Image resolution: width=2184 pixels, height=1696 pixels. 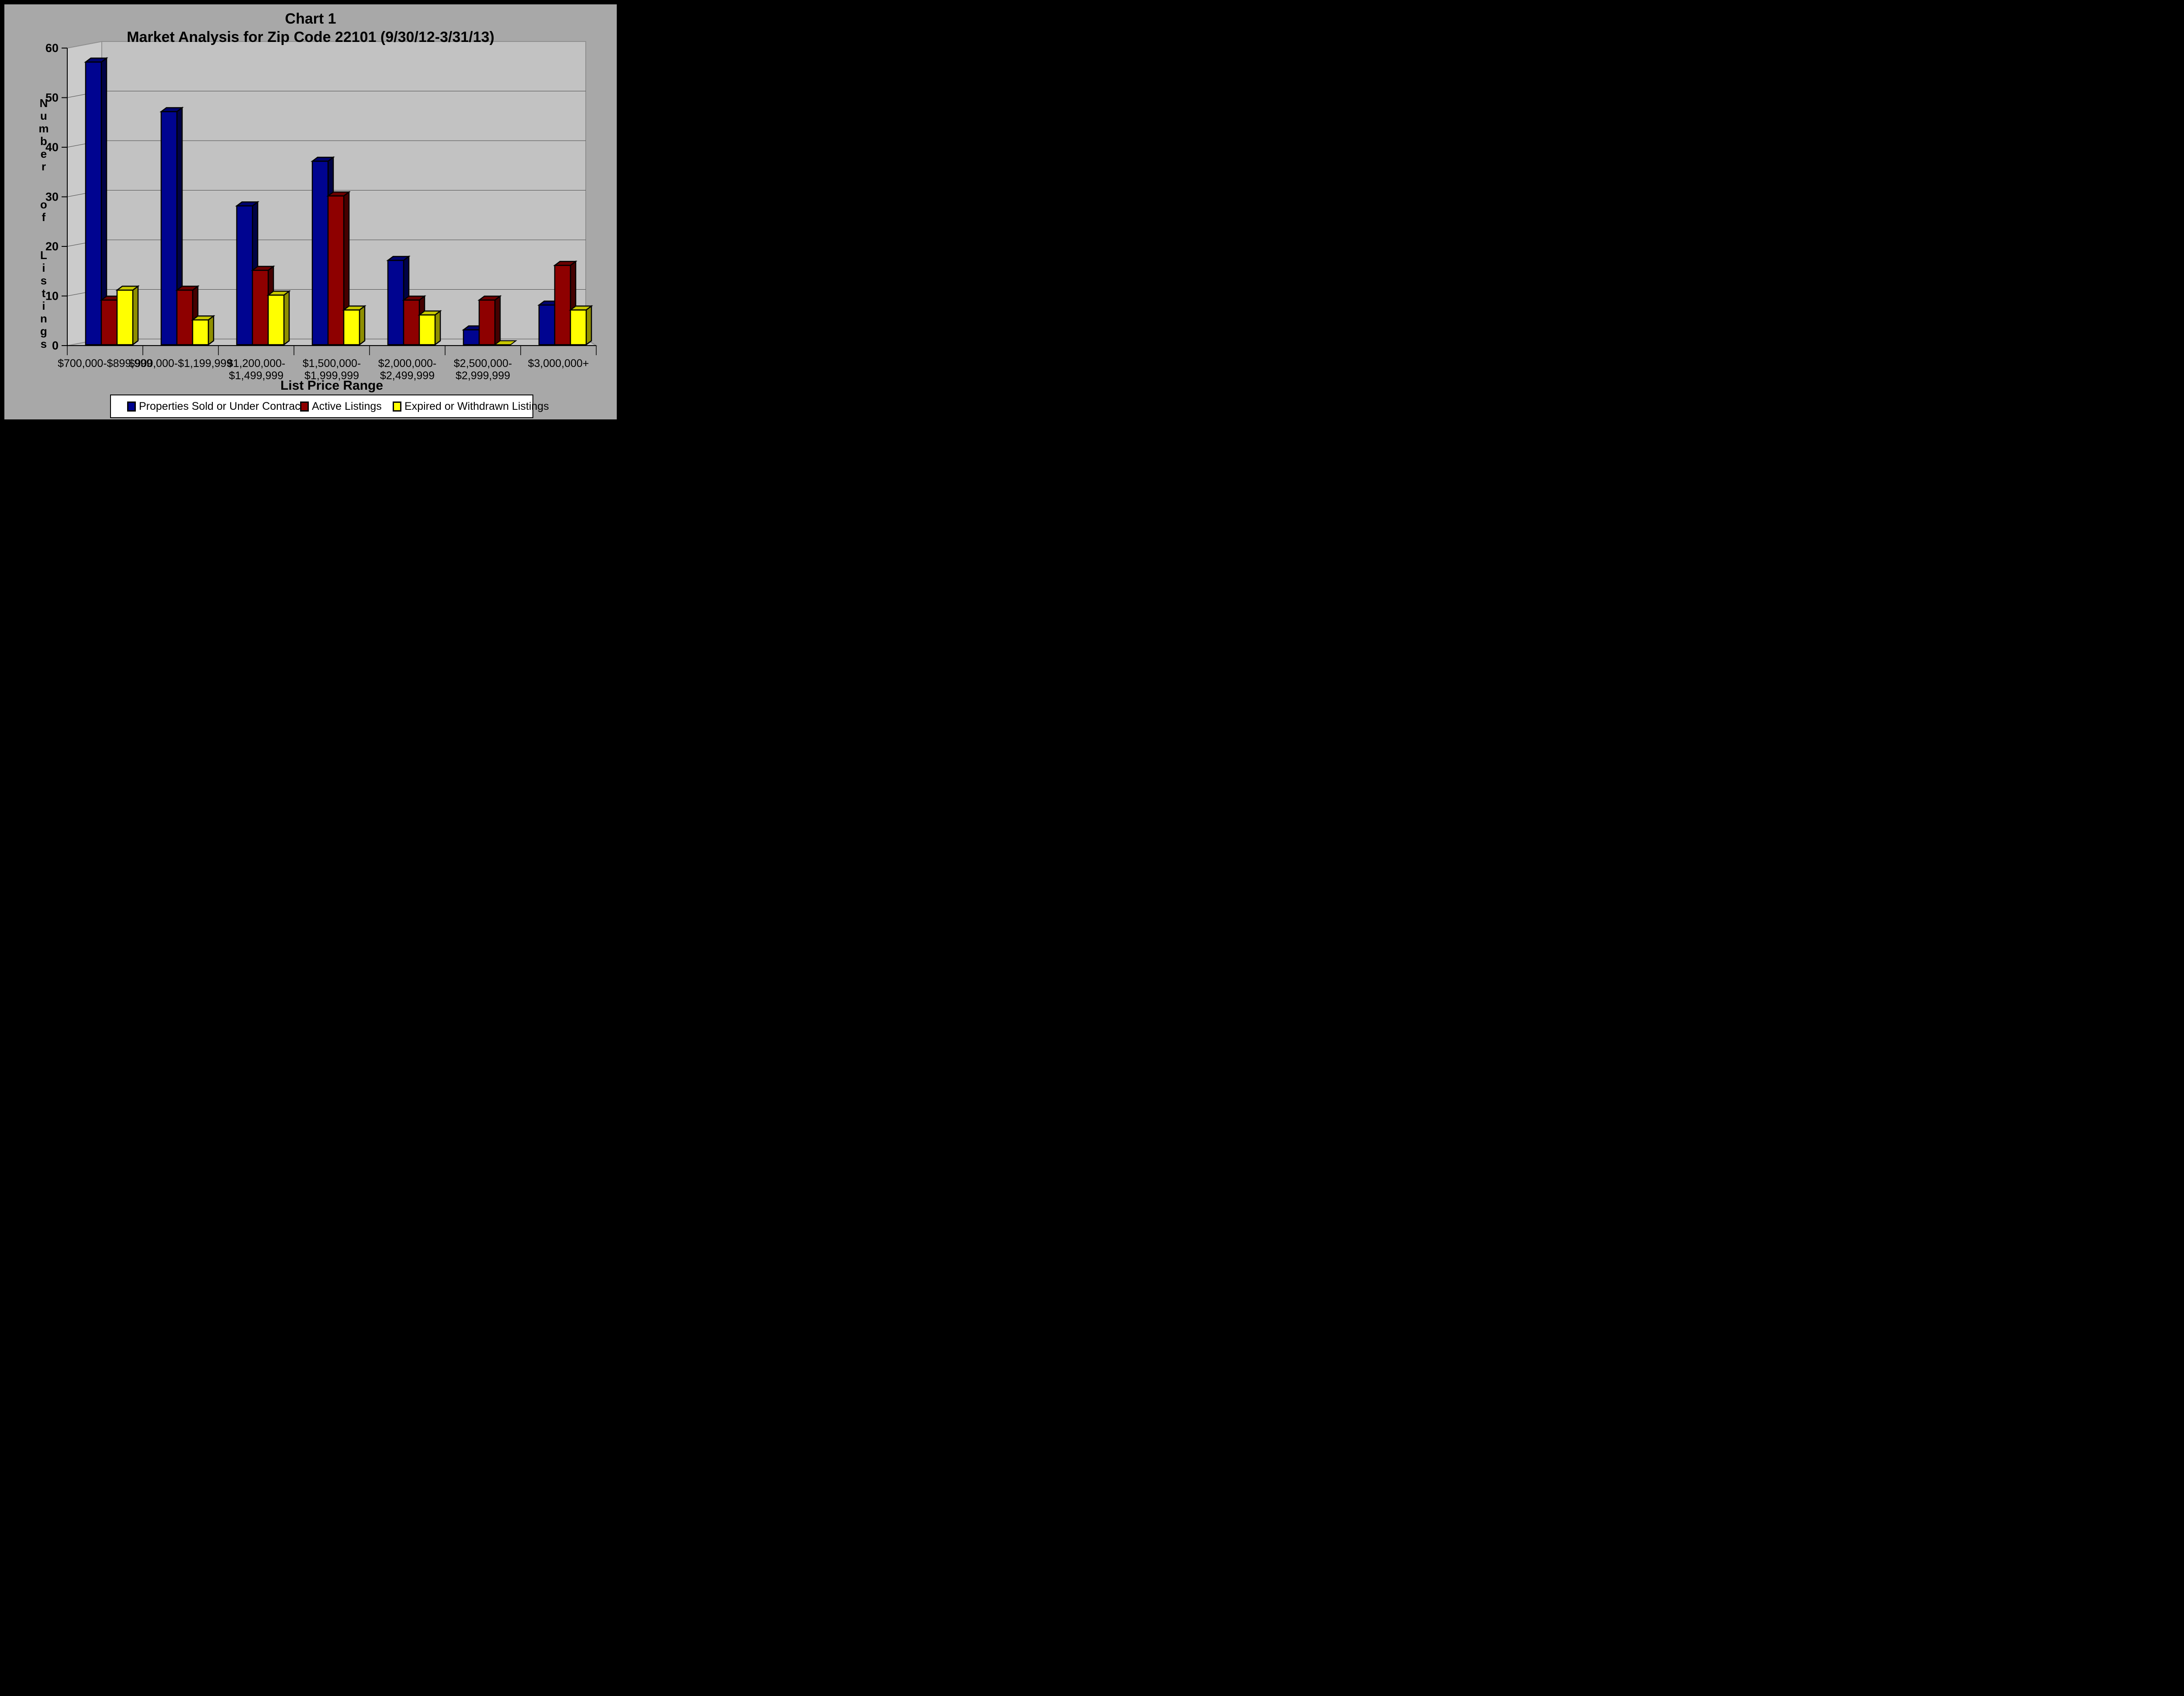 I want to click on x-axis-title: List Price Range, so click(x=331, y=385).